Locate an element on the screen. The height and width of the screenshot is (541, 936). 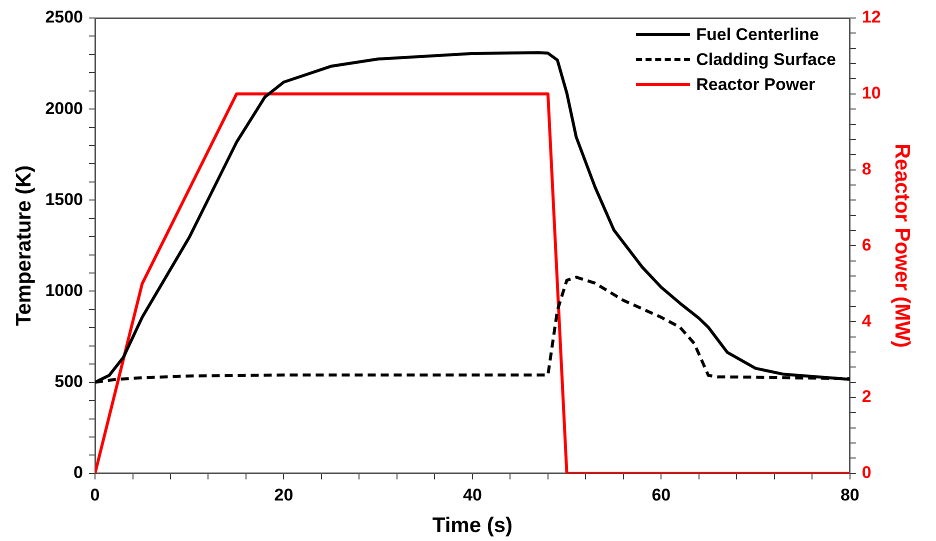
x-tick-label: 40 is located at coordinates (472, 494).